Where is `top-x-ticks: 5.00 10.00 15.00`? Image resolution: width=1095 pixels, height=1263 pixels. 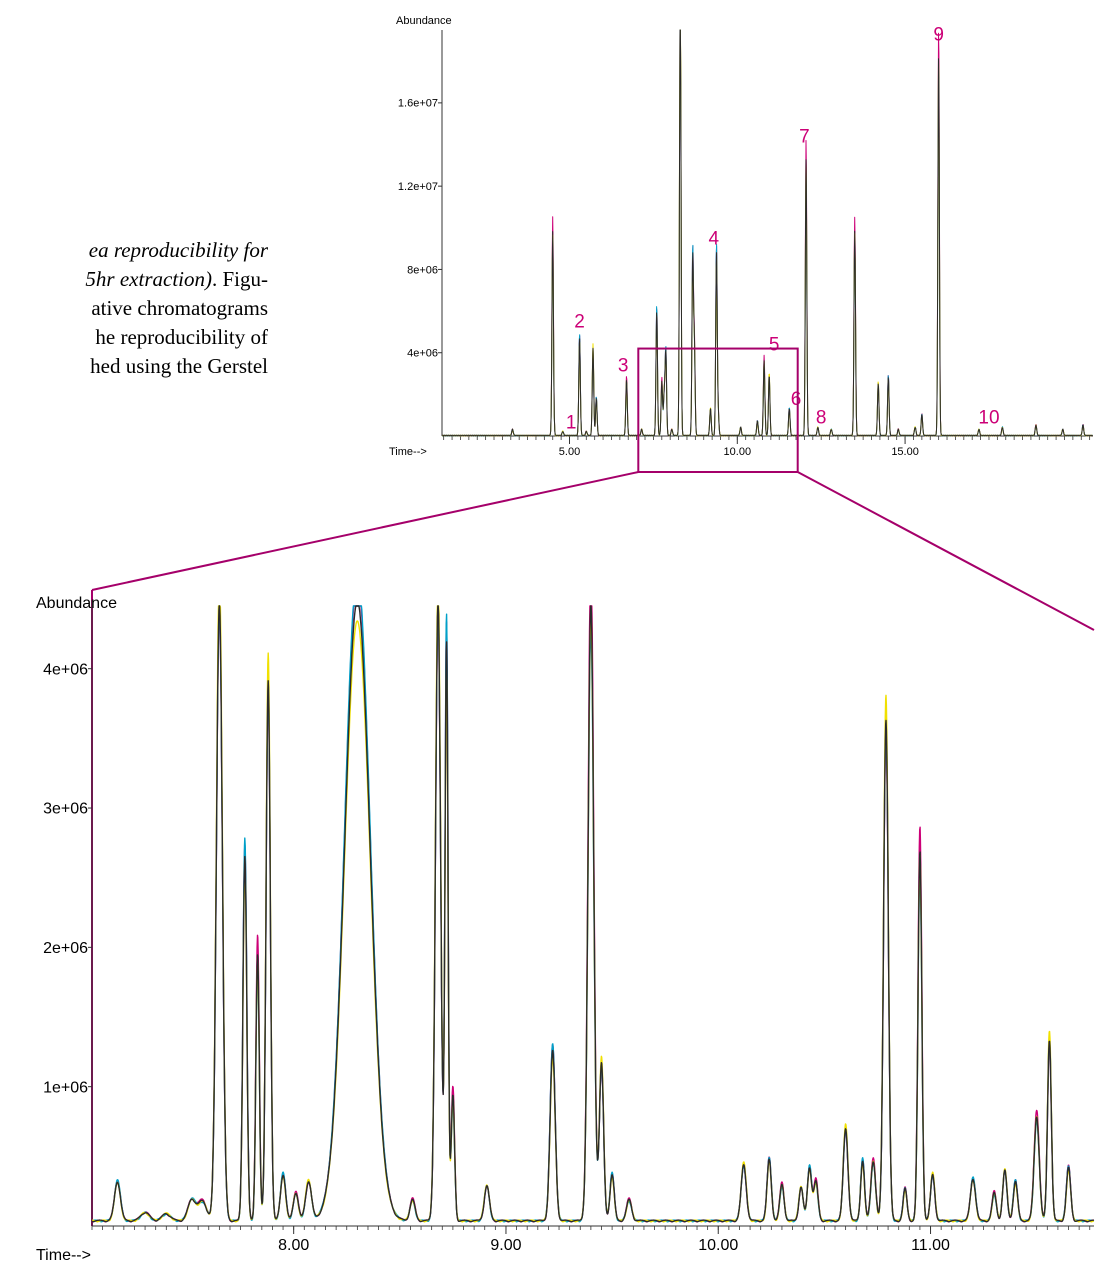
top-x-ticks: 5.00 10.00 15.00 is located at coordinates (767, 447).